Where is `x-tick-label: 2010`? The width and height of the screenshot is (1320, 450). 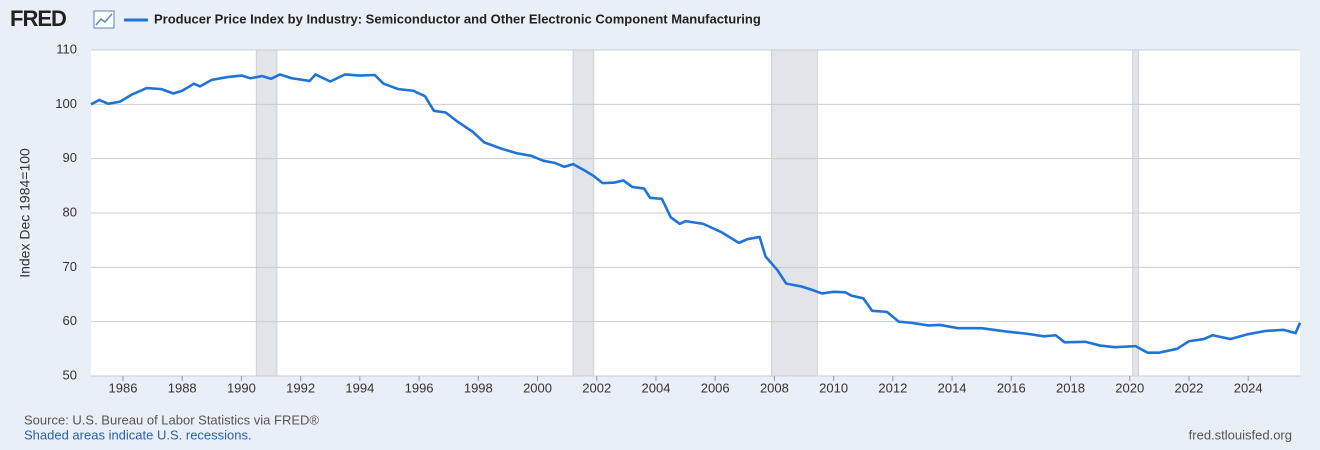
x-tick-label: 2010 is located at coordinates (833, 387).